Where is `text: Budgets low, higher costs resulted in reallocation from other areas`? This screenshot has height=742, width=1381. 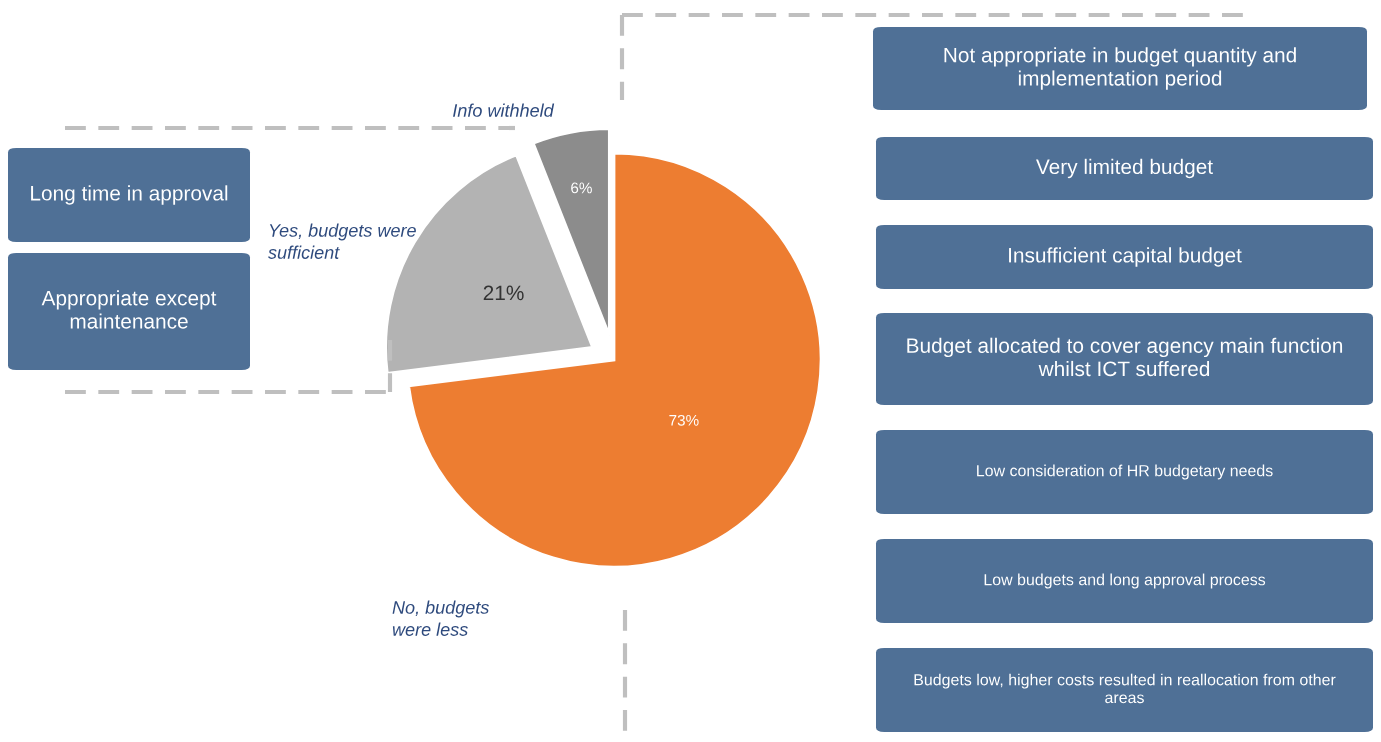 text: Budgets low, higher costs resulted in reallocation from other areas is located at coordinates (1125, 688).